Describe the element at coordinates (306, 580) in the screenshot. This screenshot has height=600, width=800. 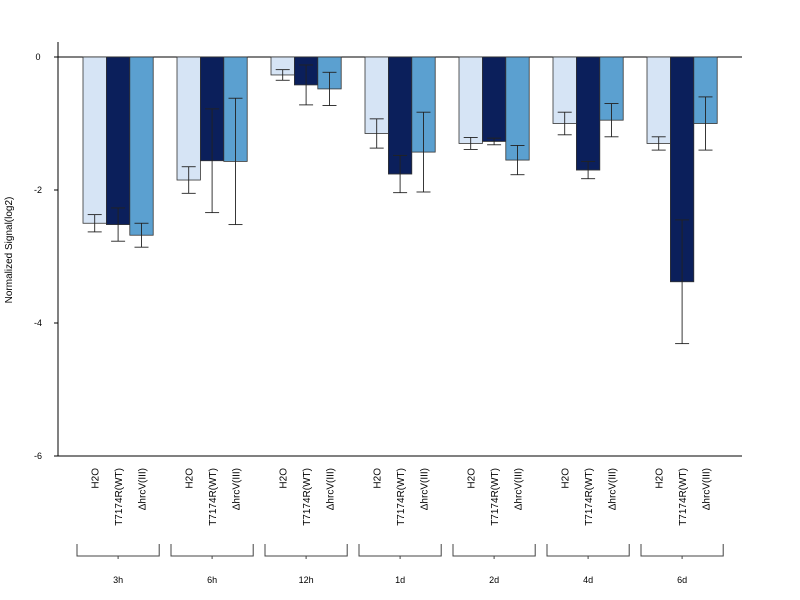
I see `group-label: 12h` at that location.